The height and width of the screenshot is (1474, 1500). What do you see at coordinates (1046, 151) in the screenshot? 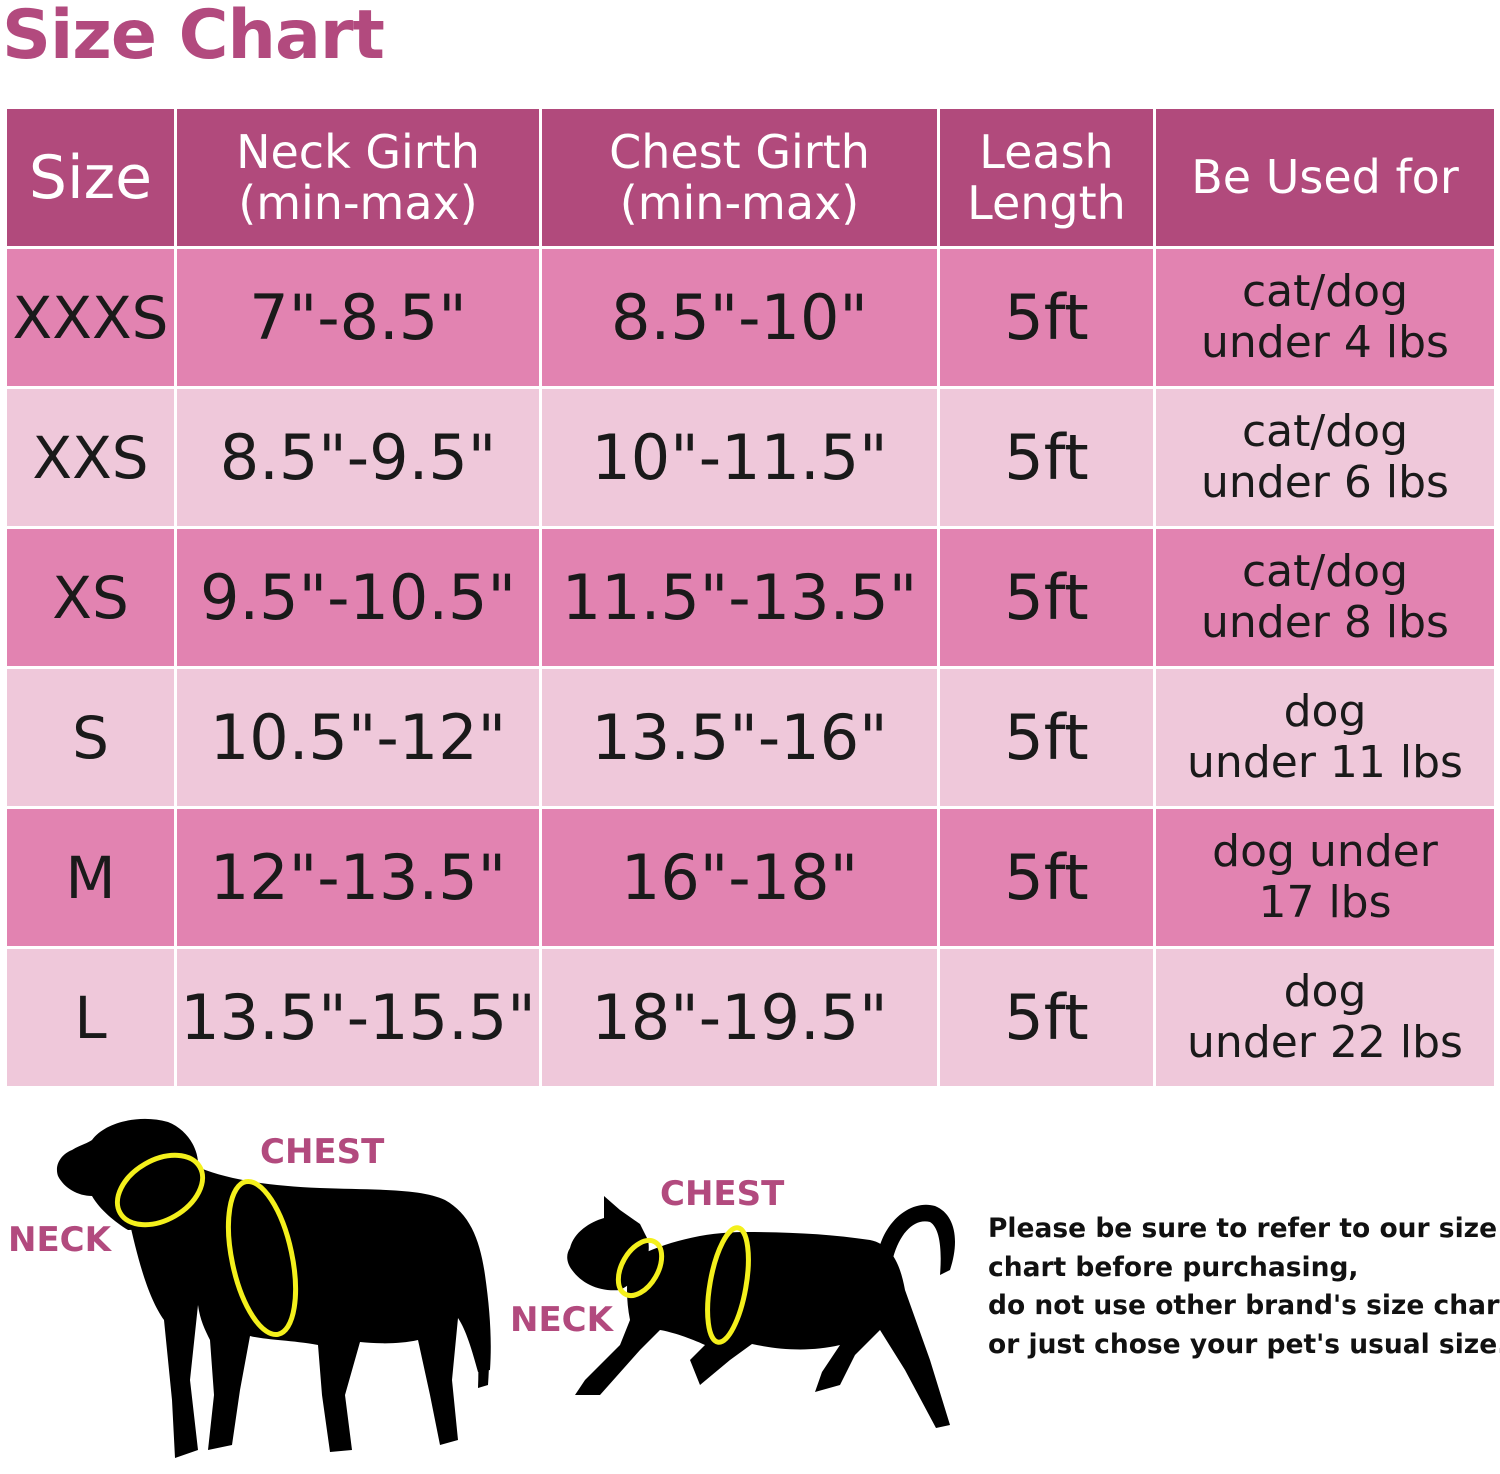
I see `header-leash-line-1: Leash` at bounding box center [1046, 151].